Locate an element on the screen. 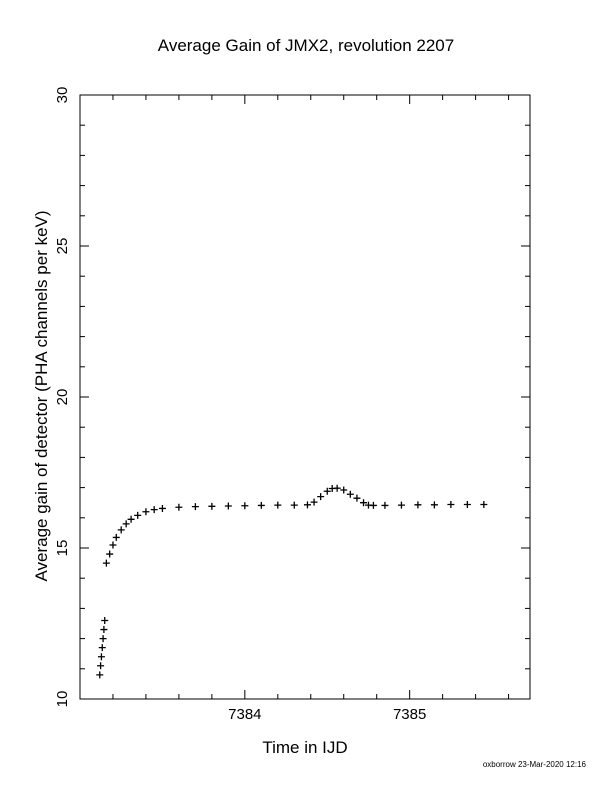 This screenshot has height=792, width=612. y-tick-label: 15 is located at coordinates (62, 548).